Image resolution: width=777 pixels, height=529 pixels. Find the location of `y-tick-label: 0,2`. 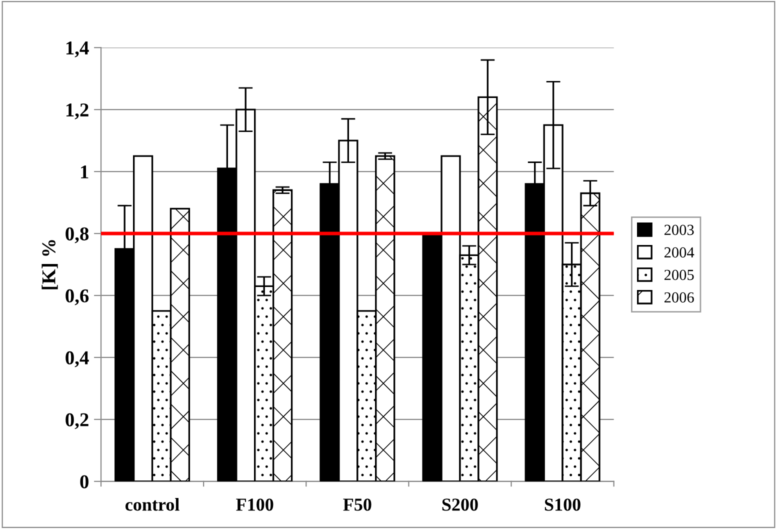

y-tick-label: 0,2 is located at coordinates (77, 421).